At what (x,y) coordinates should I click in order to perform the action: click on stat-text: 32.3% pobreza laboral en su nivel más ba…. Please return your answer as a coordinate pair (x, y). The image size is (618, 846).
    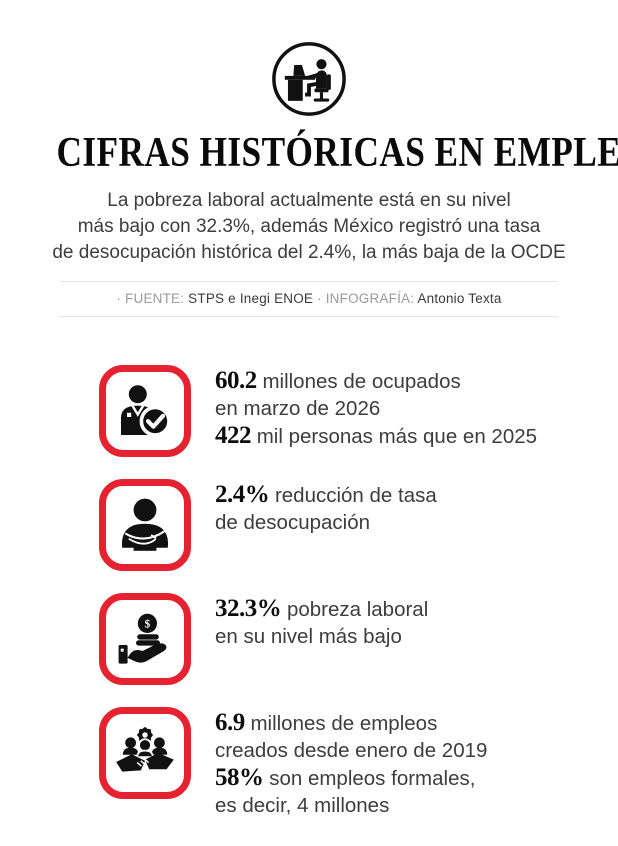
    Looking at the image, I should click on (321, 621).